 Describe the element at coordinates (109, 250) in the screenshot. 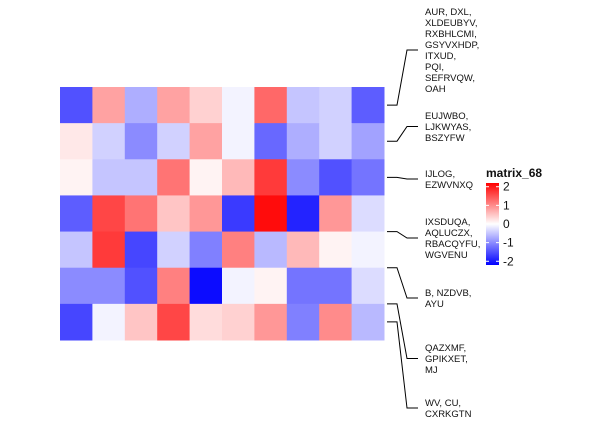

I see `heatmap-cell-r4-c1` at that location.